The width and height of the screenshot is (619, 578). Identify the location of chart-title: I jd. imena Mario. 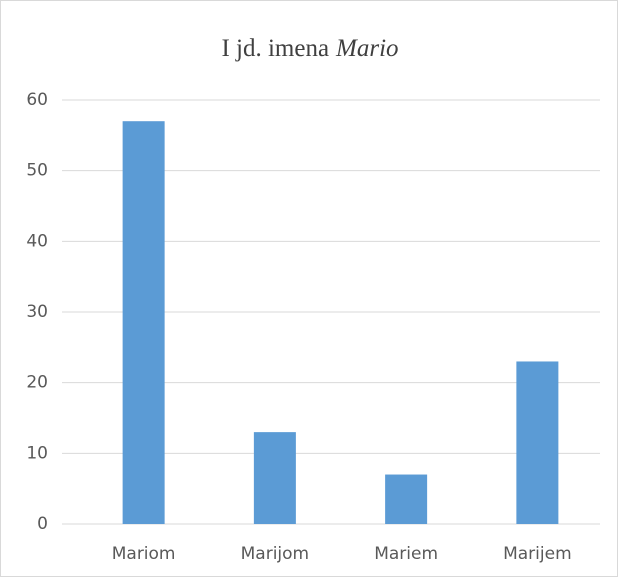
(309, 48).